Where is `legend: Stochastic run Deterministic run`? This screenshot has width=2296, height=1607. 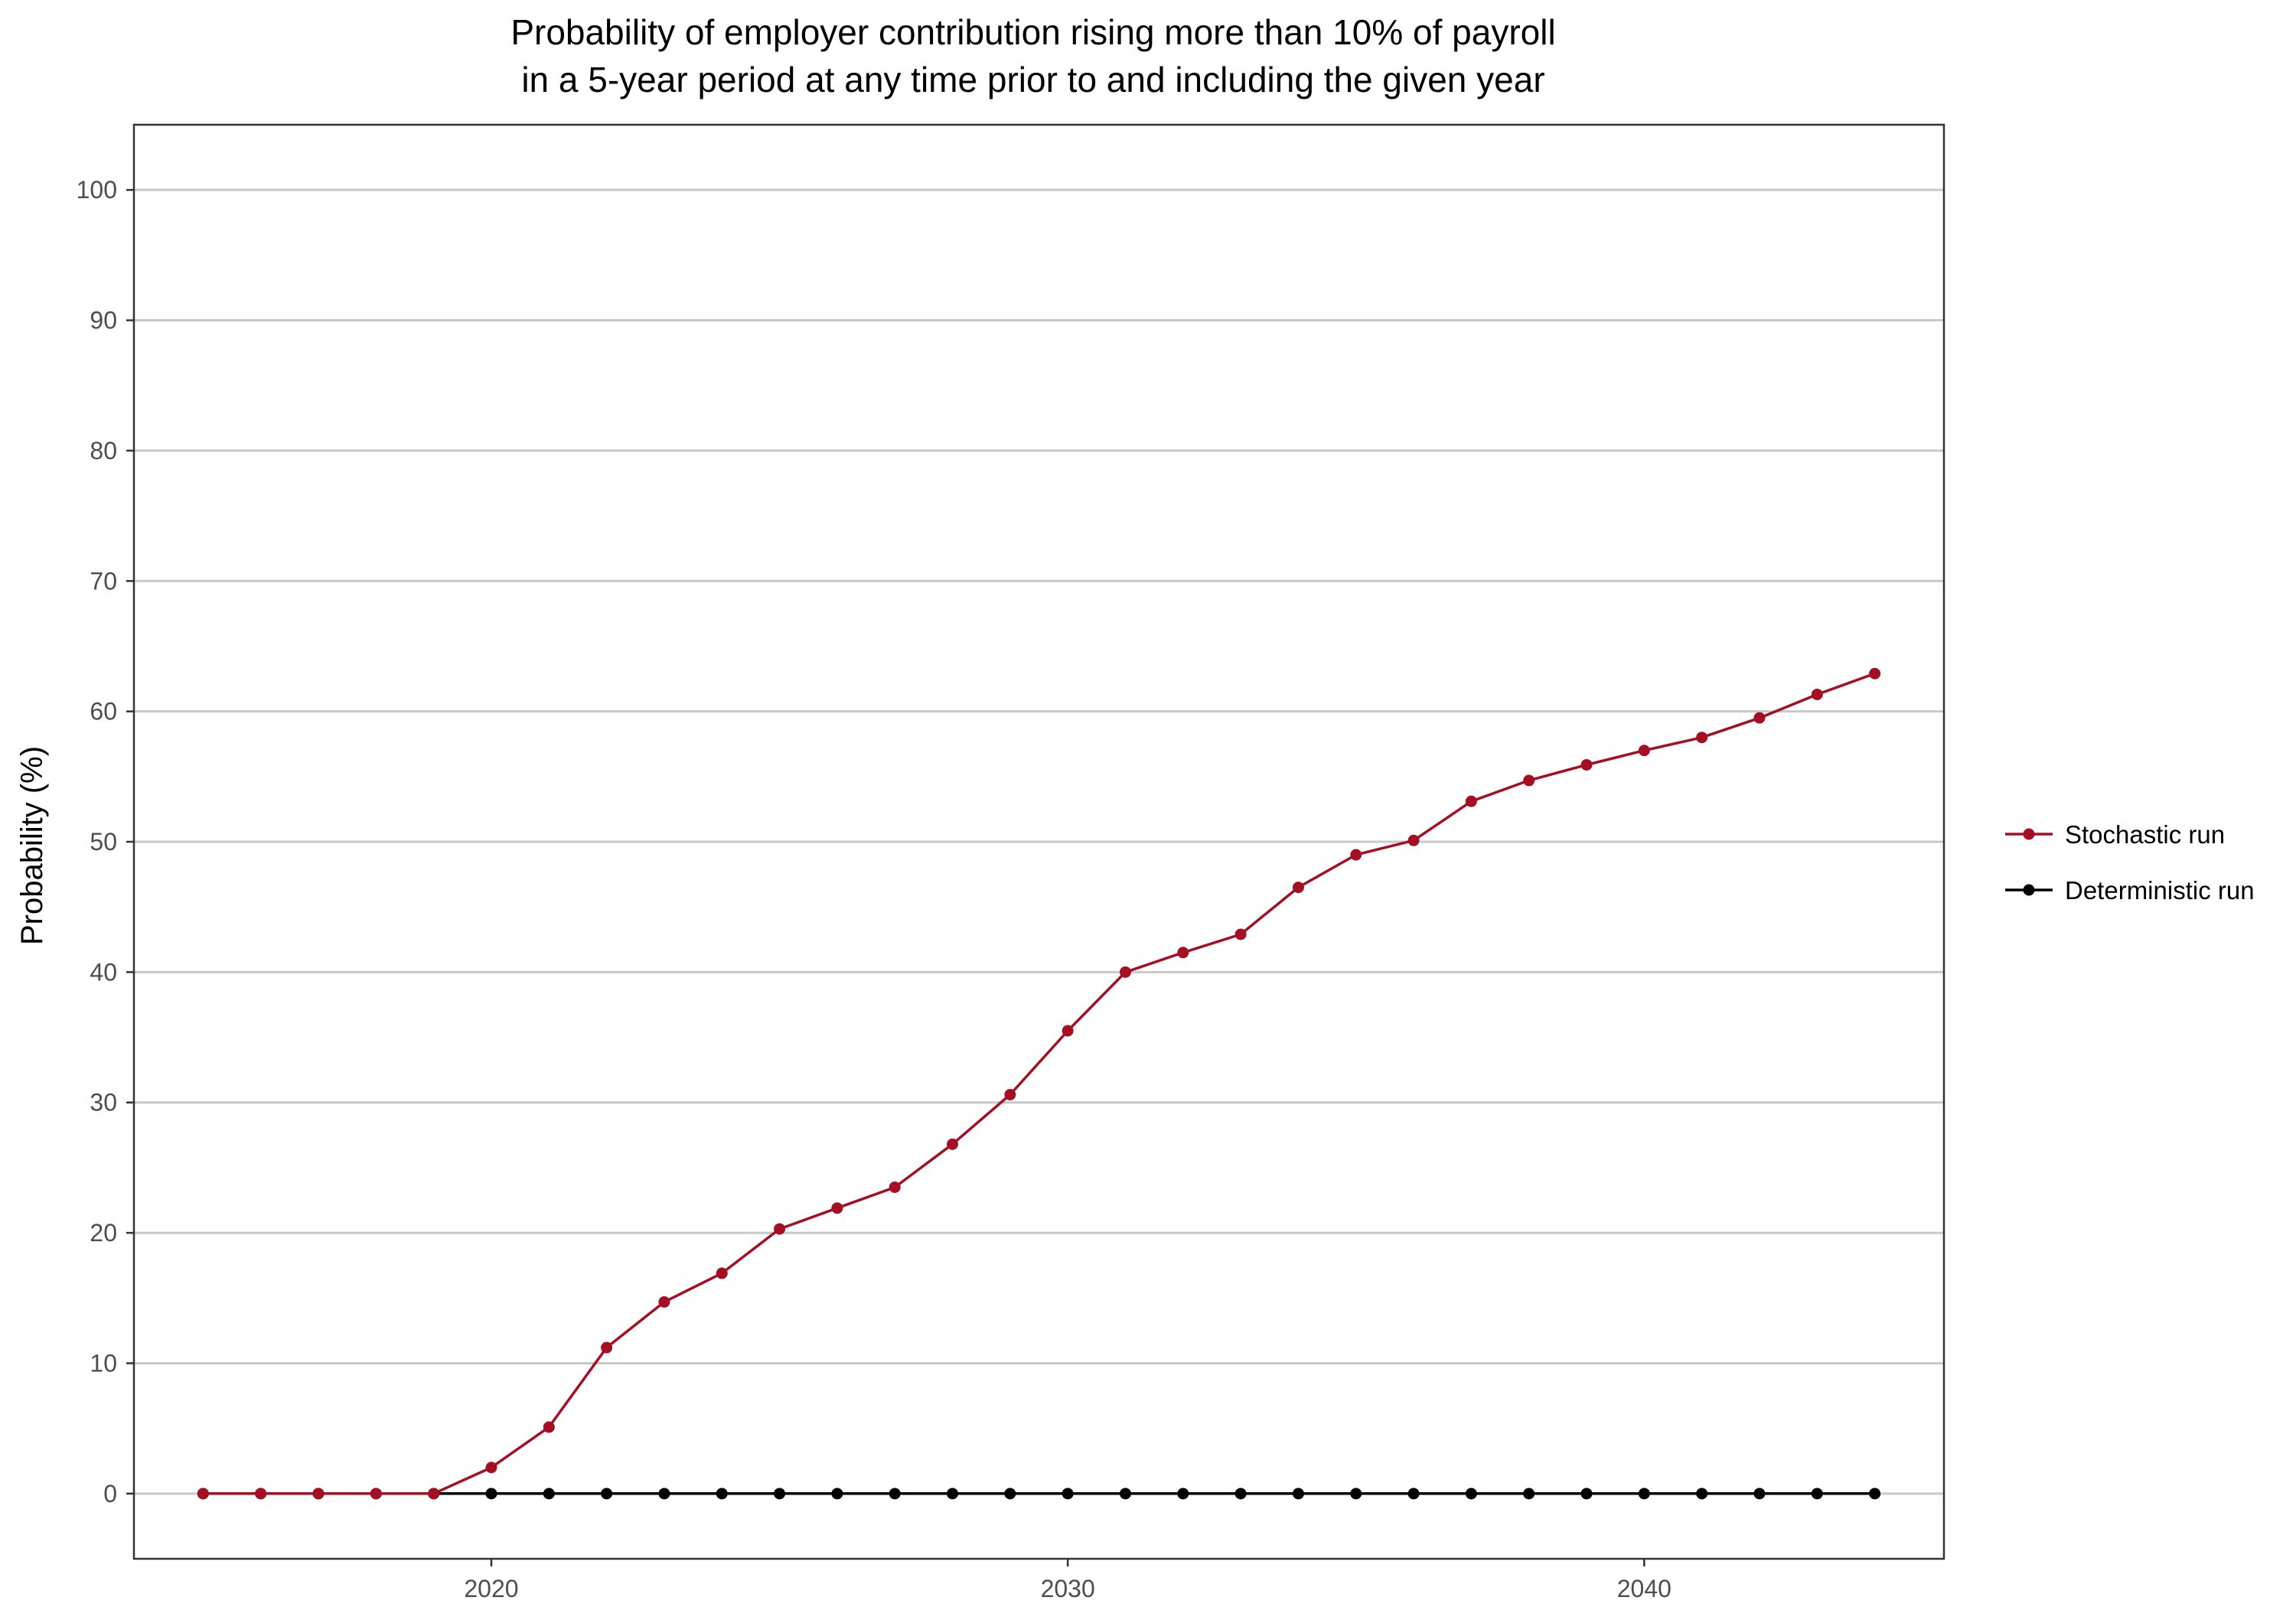
legend: Stochastic run Deterministic run is located at coordinates (2130, 862).